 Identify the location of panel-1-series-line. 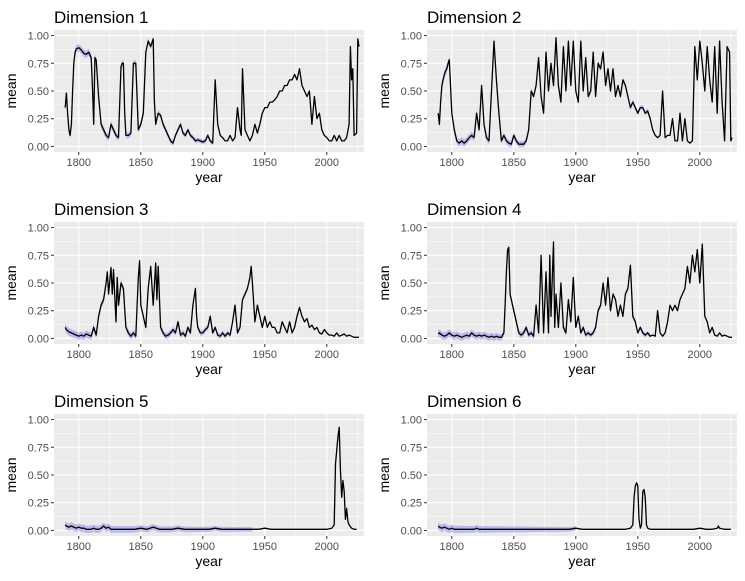
(212, 91).